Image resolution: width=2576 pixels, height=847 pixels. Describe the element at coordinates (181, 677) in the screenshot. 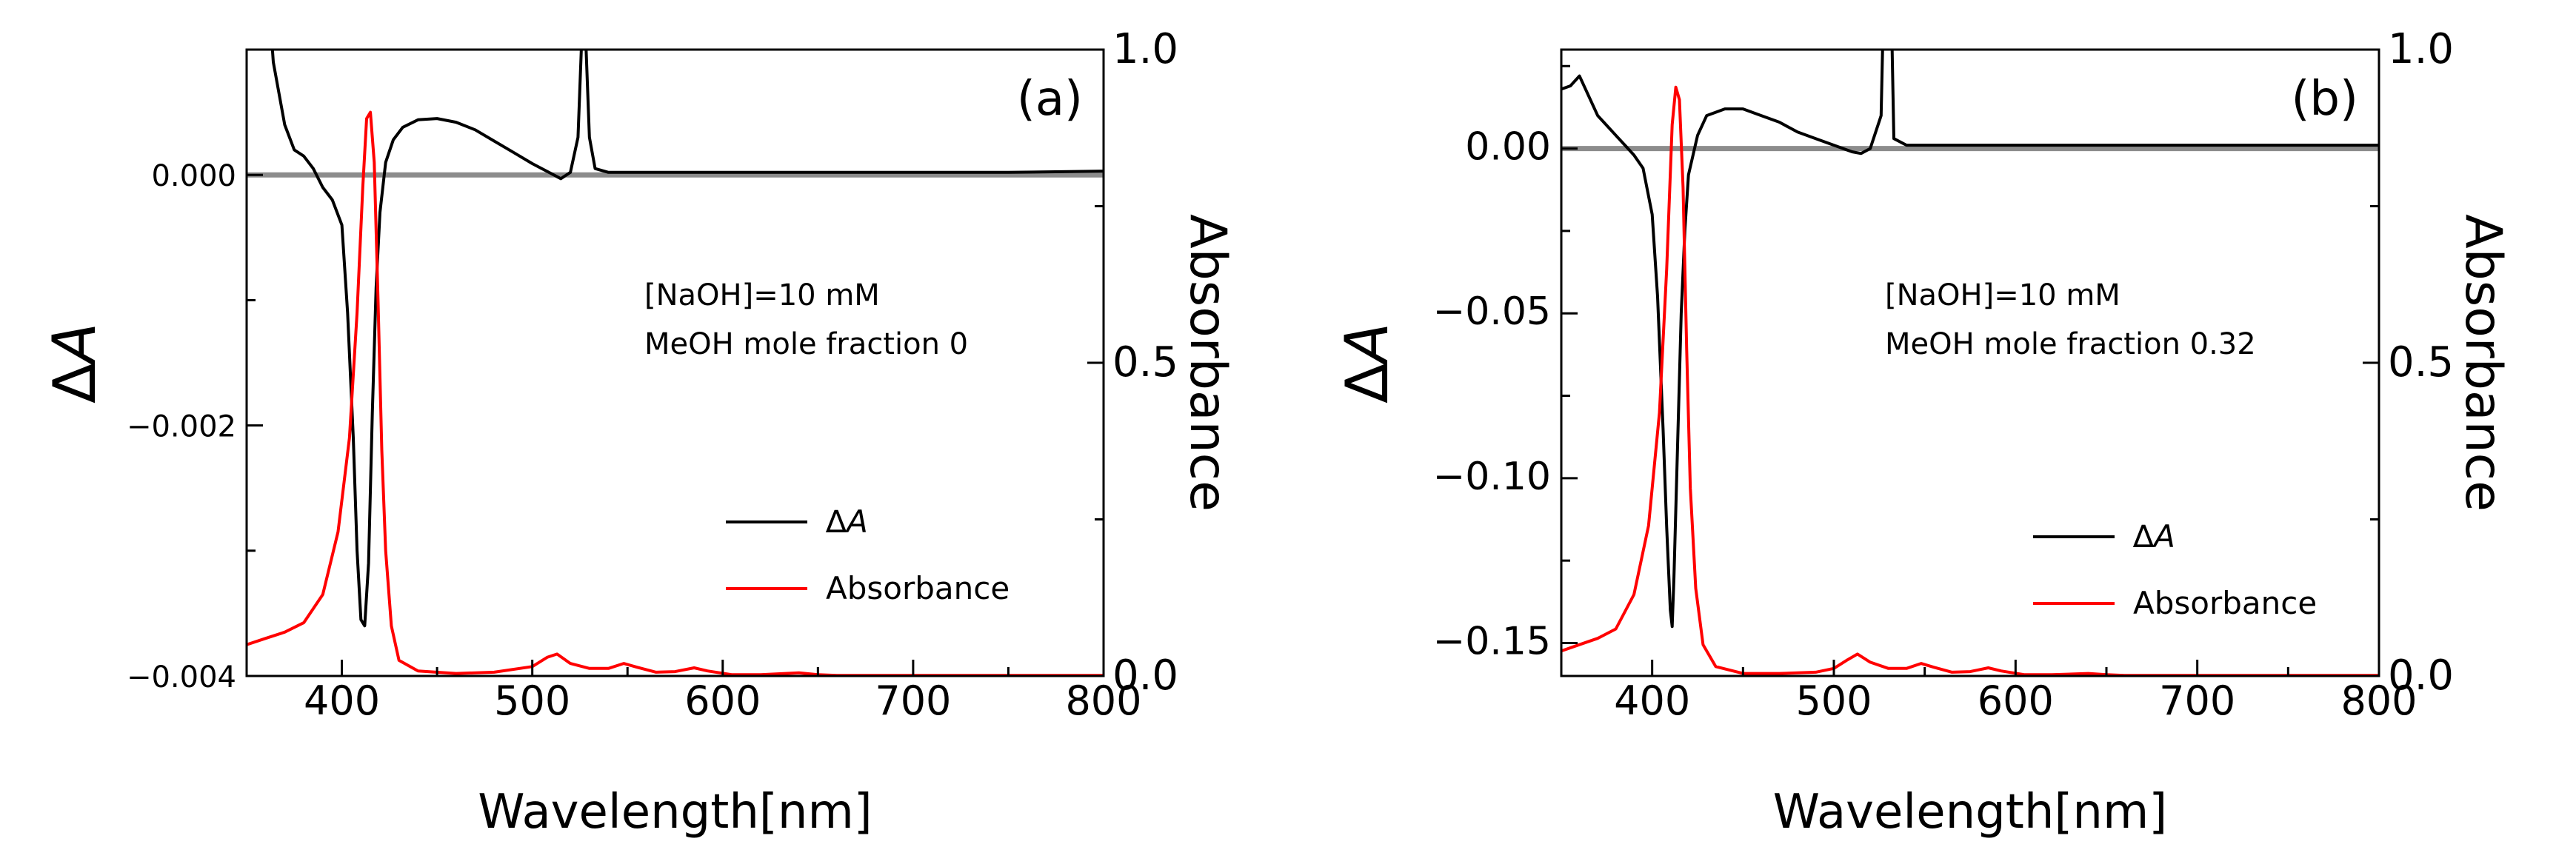

I see `y-left-tick-label: −0.004` at that location.